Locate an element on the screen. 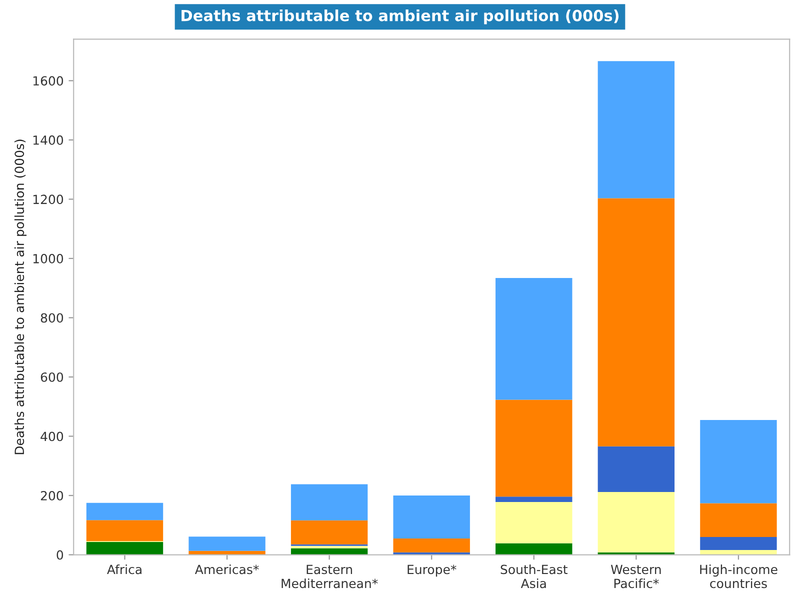  chart-title: Deaths attributable to ambient air pollution (000s) is located at coordinates (400, 16).